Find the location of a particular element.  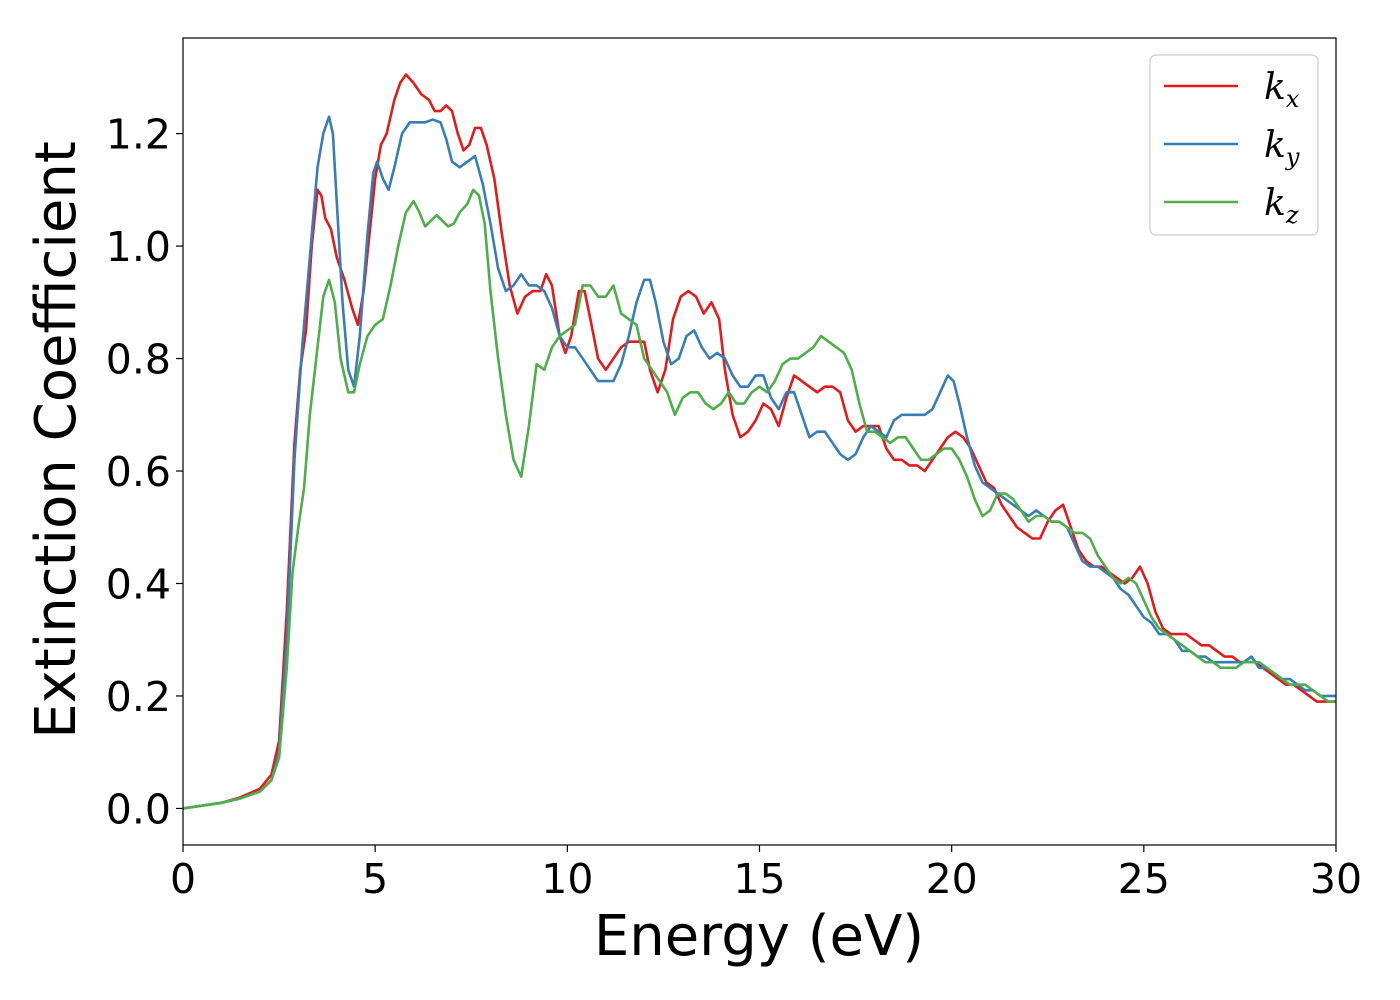

y-axis-label: Extinction Coefficient is located at coordinates (56, 440).